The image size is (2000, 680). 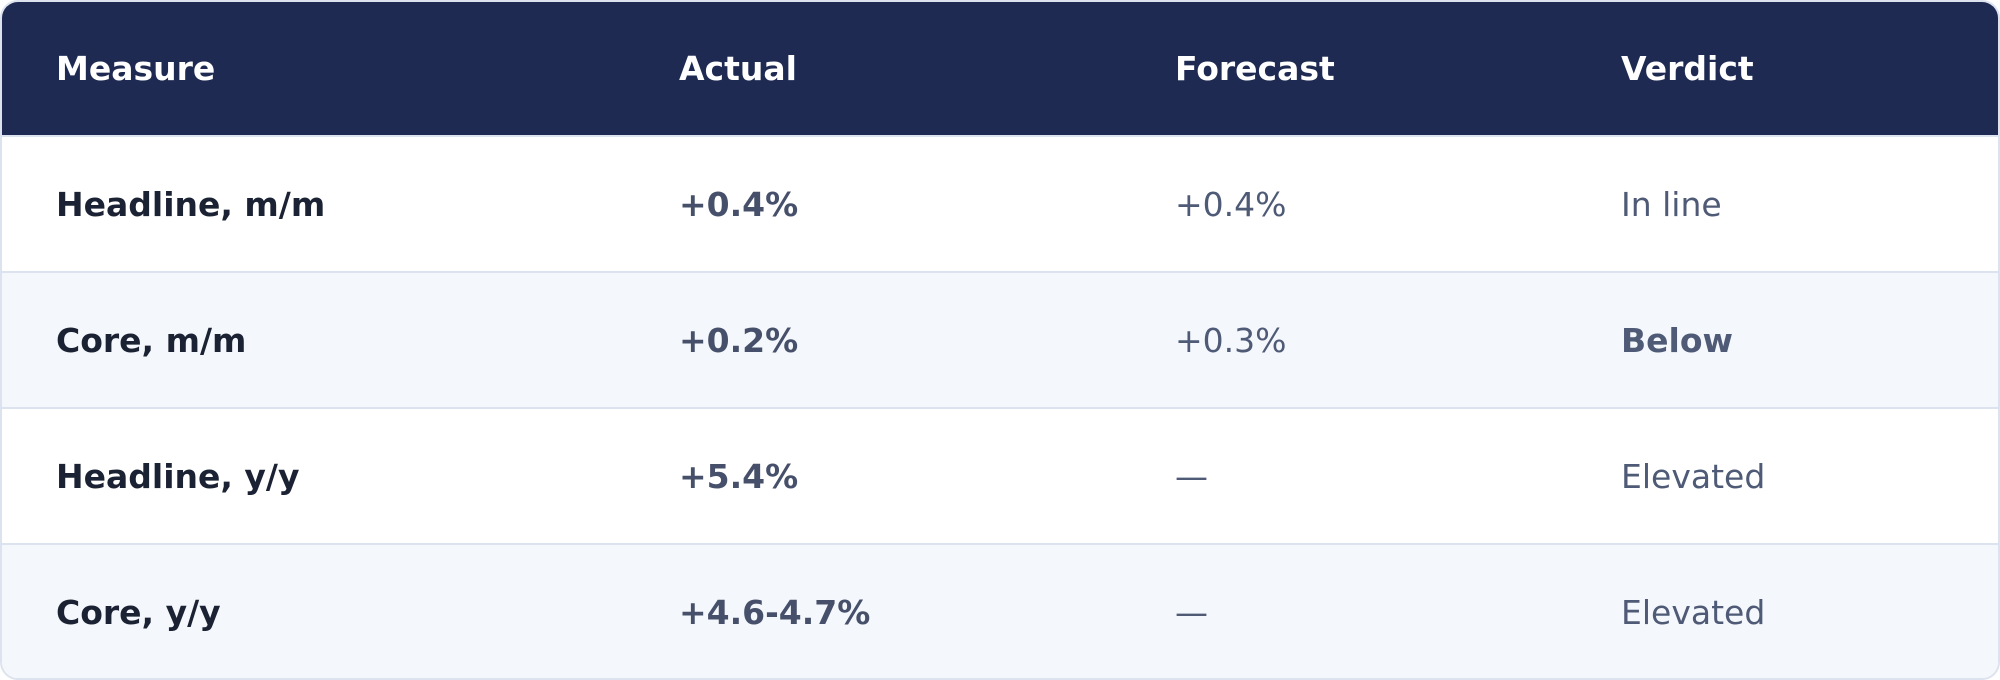 What do you see at coordinates (1677, 340) in the screenshot?
I see `table-cell: Below` at bounding box center [1677, 340].